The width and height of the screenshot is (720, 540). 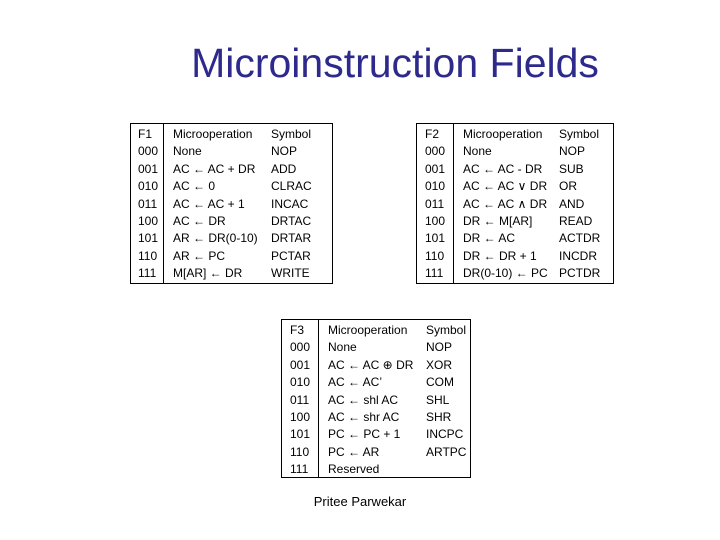 What do you see at coordinates (453, 203) in the screenshot?
I see `f2-column-divider` at bounding box center [453, 203].